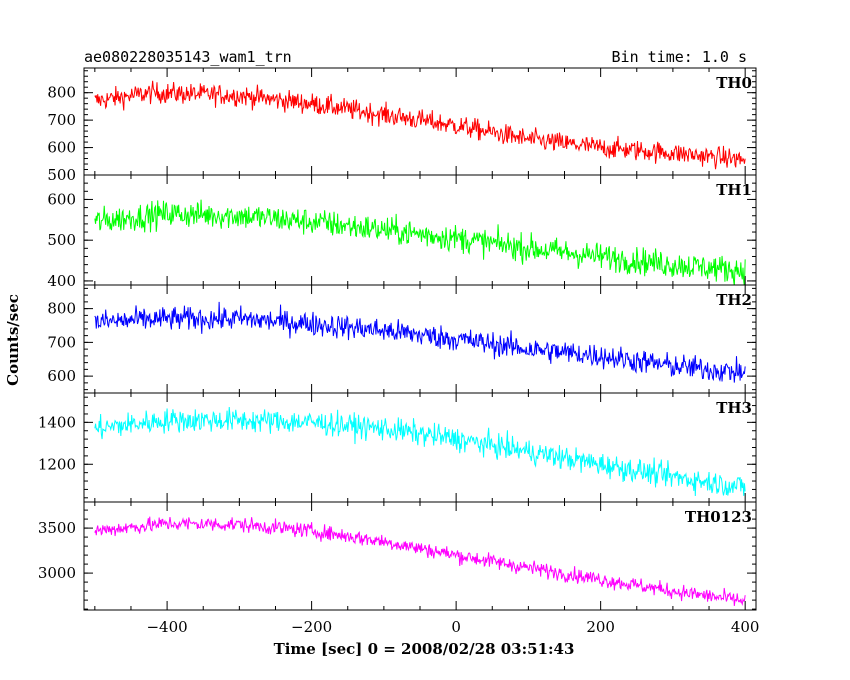 This screenshot has width=850, height=680. I want to click on panel-th0: 500 600 700 800 TH0, so click(402, 125).